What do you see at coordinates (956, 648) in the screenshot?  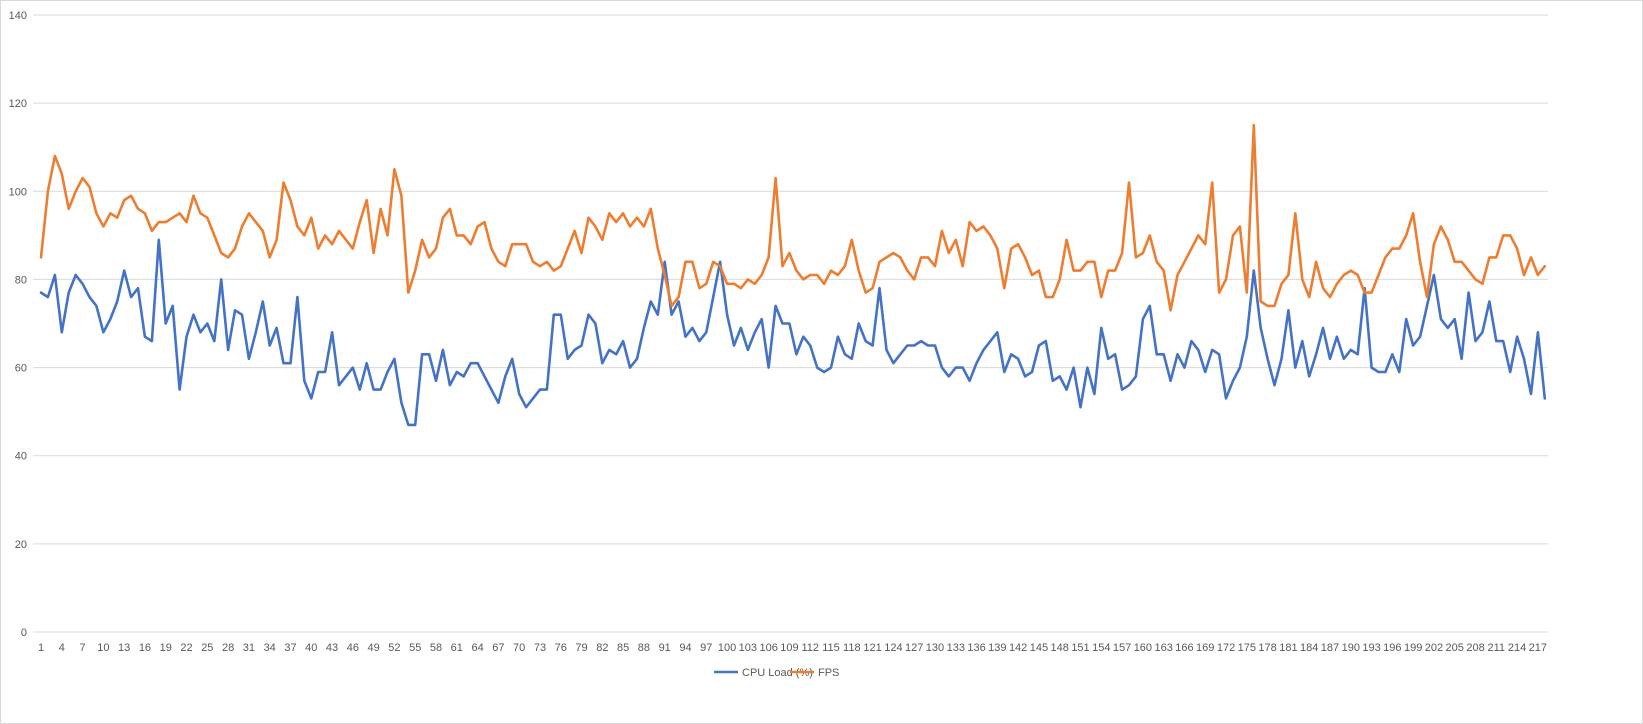 I see `x-tick-label: 133` at bounding box center [956, 648].